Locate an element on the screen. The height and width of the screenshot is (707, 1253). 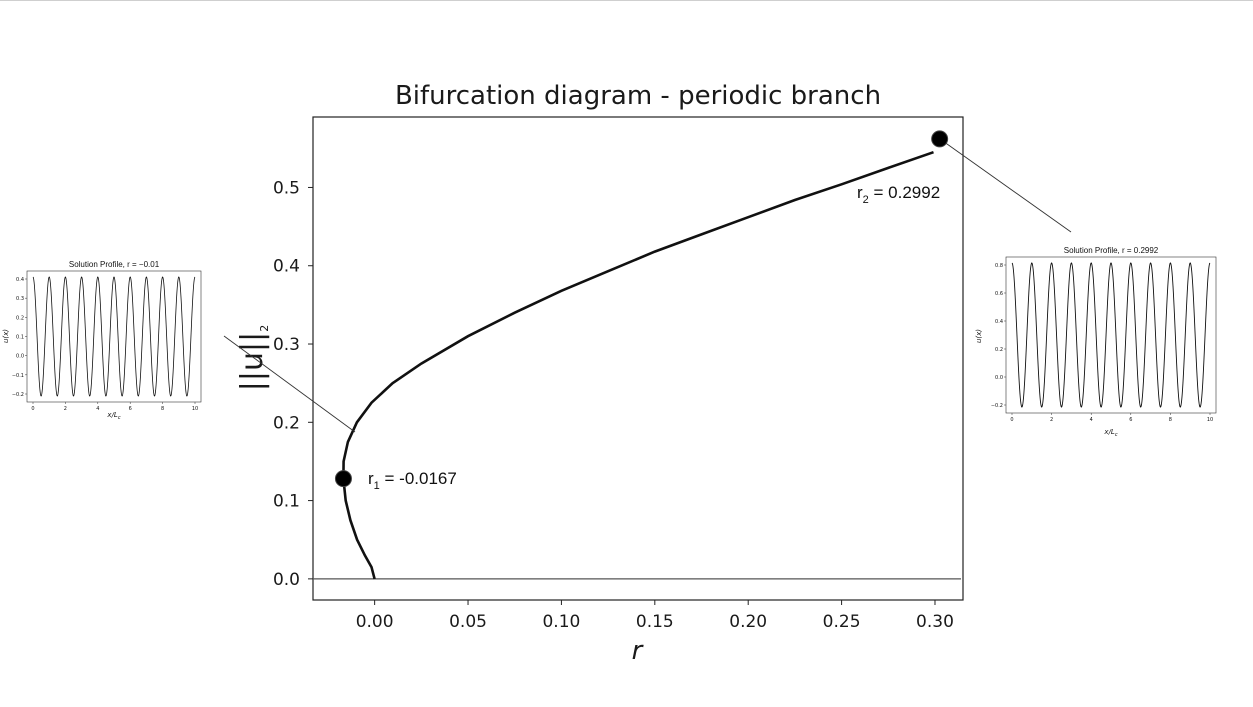
y-tick-label: 0.3 is located at coordinates (286, 345).